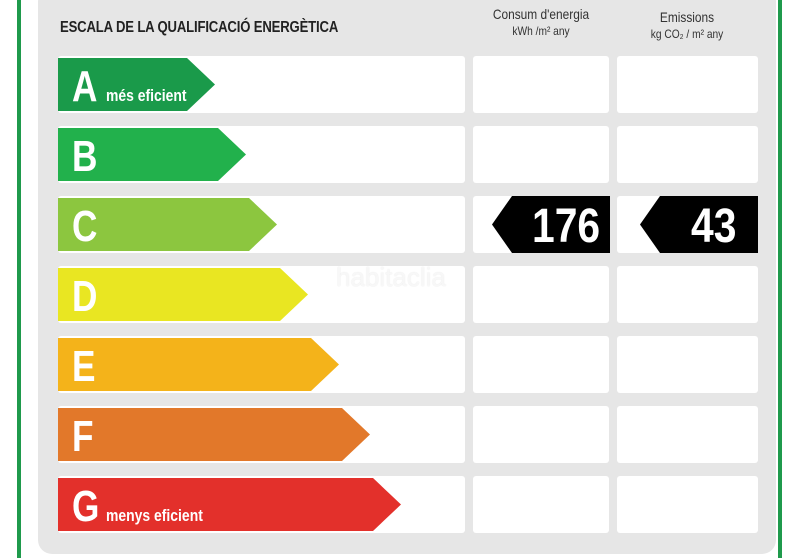  Describe the element at coordinates (85, 156) in the screenshot. I see `rating-letter: B` at that location.